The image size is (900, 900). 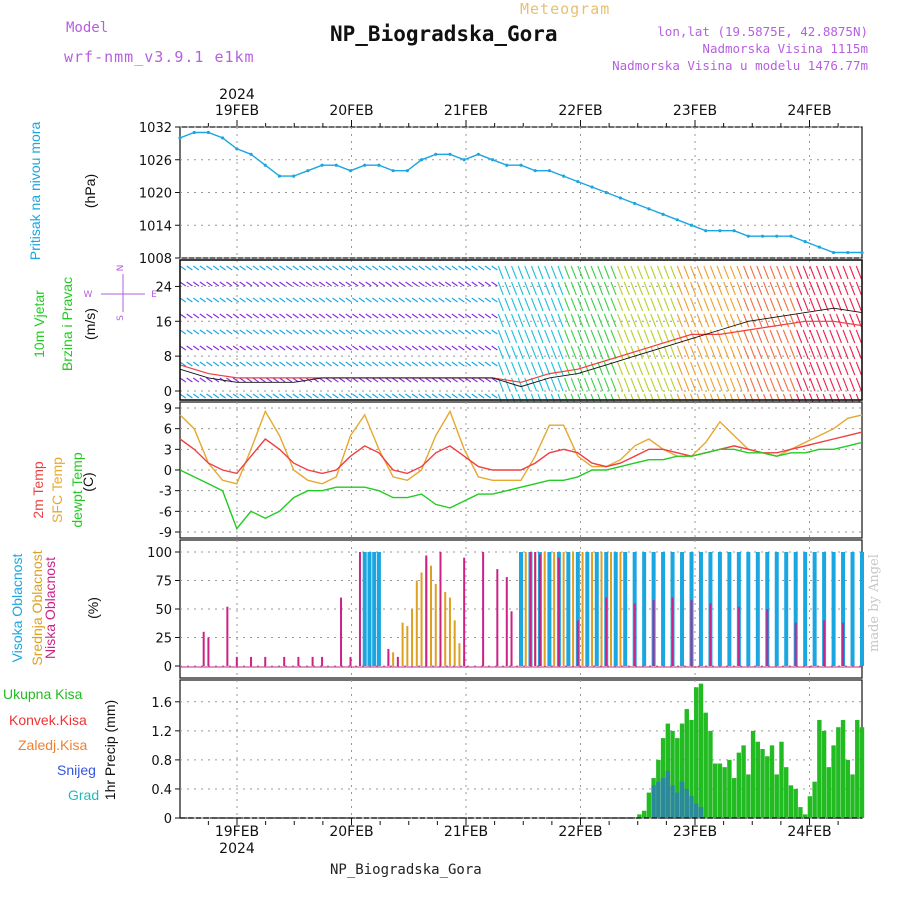 What do you see at coordinates (155, 194) in the screenshot?
I see `y-tick-label: 1020` at bounding box center [155, 194].